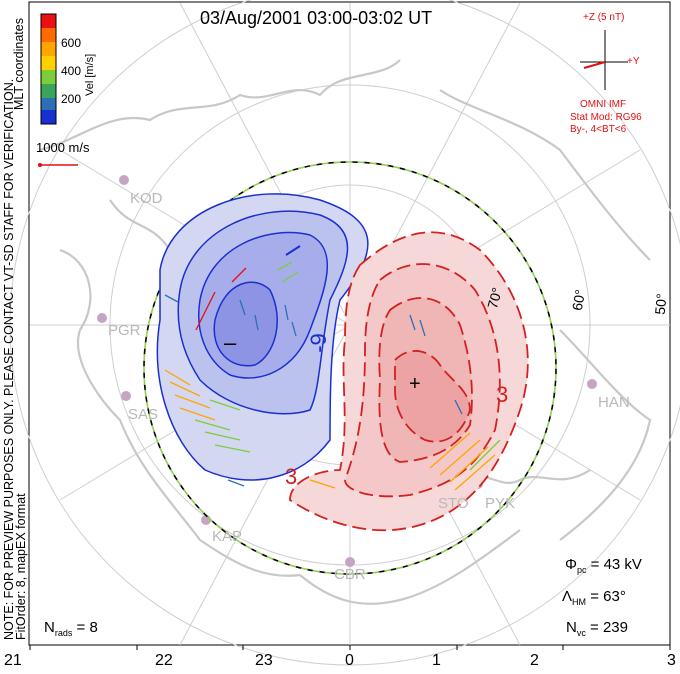 The width and height of the screenshot is (680, 674). I want to click on station-label: HAN, so click(614, 402).